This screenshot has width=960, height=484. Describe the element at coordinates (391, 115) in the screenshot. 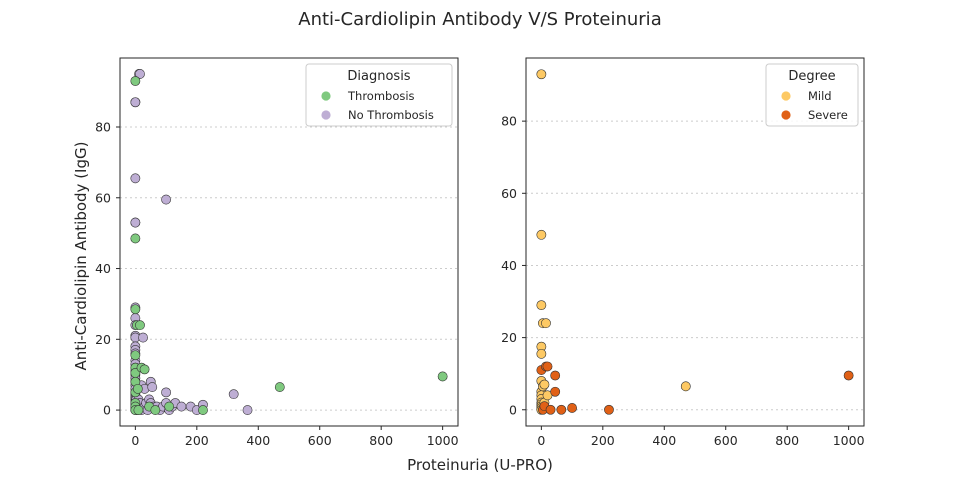

I see `legend-label: No Thrombosis` at that location.